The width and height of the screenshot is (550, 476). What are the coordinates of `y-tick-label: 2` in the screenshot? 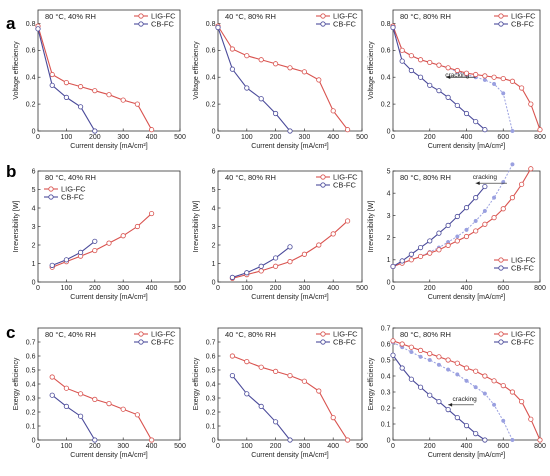 It's located at (34, 245).